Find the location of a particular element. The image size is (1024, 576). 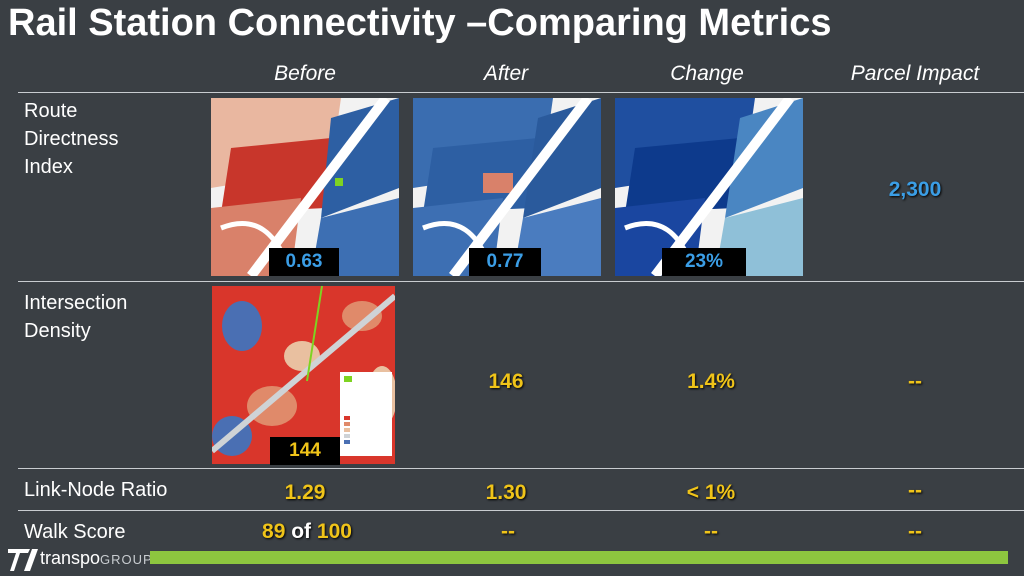

before-link-node: 1.29 is located at coordinates (305, 492).